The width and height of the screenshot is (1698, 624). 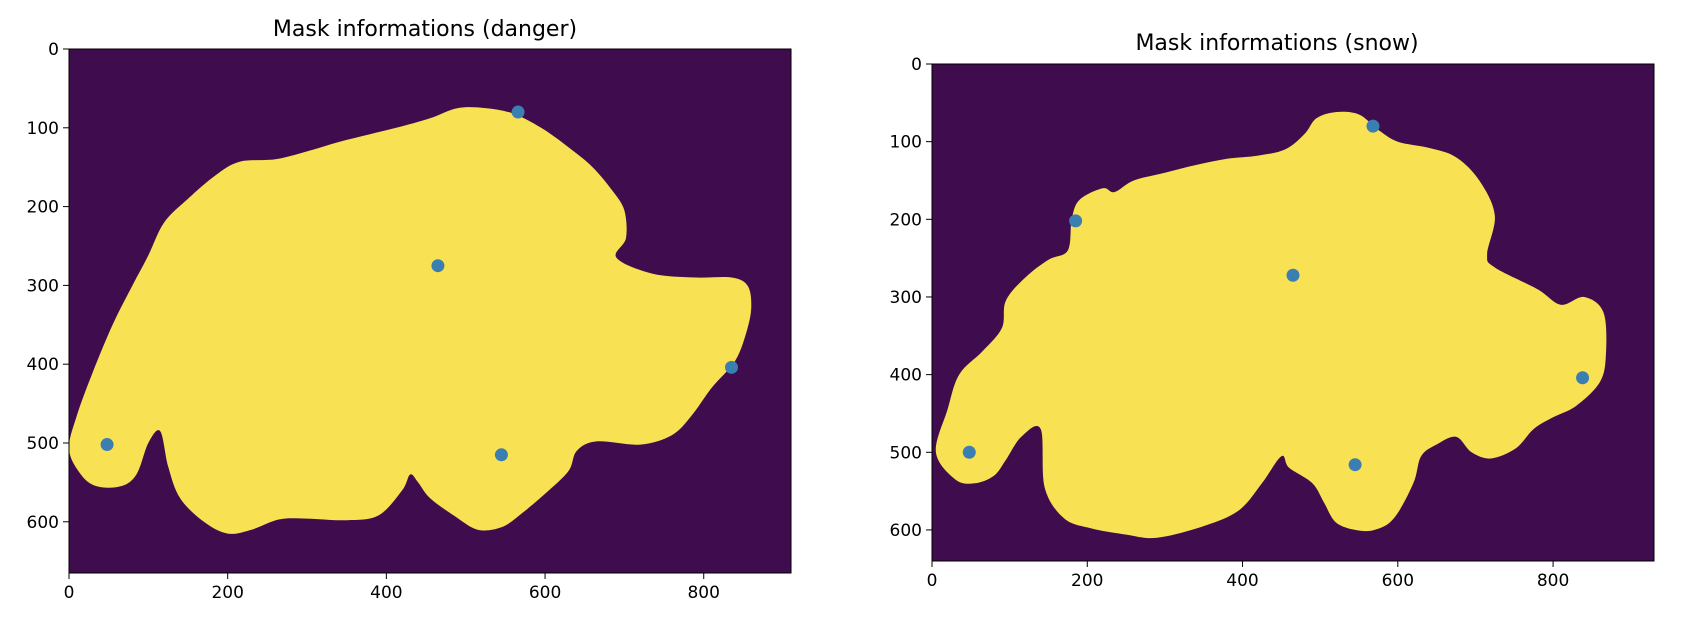 I want to click on chart-title: Mask informations (danger), so click(x=425, y=29).